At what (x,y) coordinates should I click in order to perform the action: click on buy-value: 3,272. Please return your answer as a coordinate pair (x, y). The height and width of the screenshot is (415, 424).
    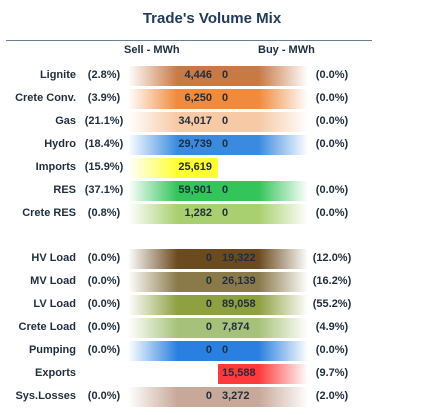
    Looking at the image, I should click on (236, 396).